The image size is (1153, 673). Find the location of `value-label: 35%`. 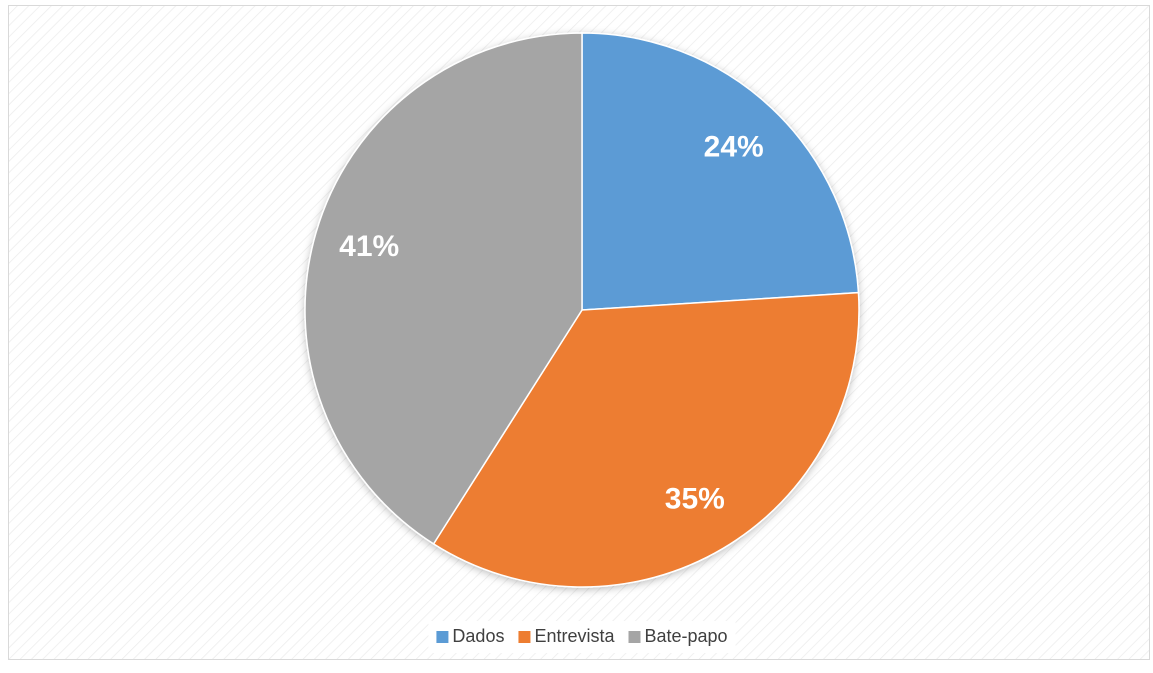

value-label: 35% is located at coordinates (695, 499).